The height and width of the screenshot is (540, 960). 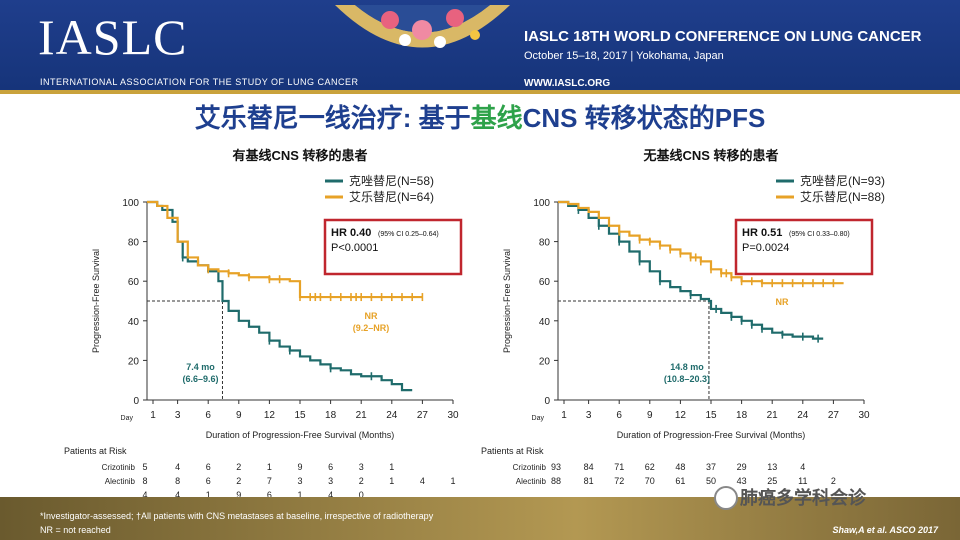 I want to click on chart2-risk-value: 72, so click(x=619, y=481).